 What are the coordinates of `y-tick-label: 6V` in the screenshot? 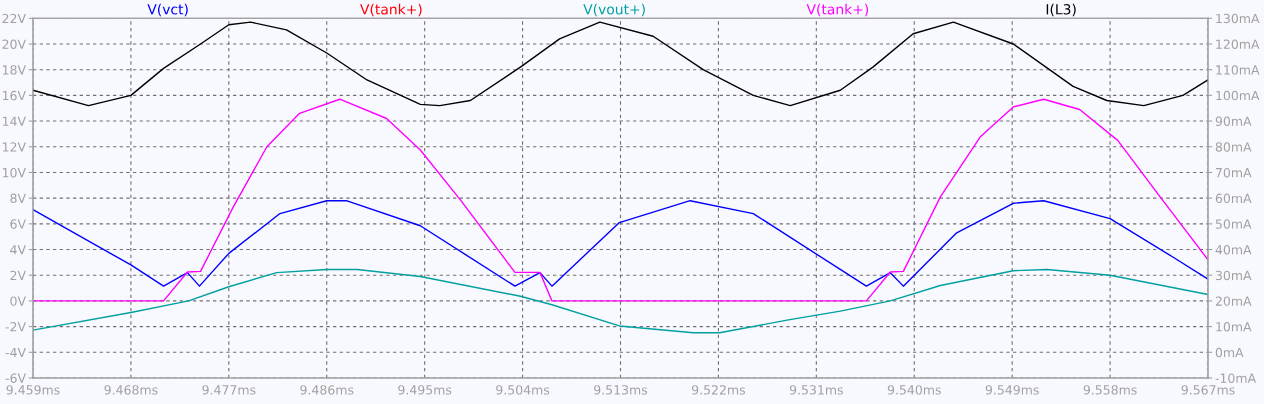 It's located at (18, 224).